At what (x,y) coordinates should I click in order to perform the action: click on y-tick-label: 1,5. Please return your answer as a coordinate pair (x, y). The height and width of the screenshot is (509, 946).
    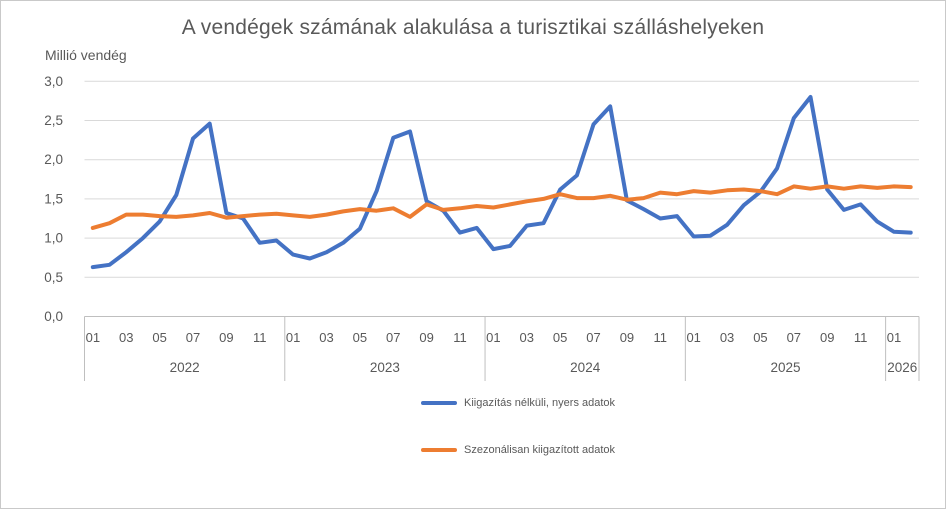
    Looking at the image, I should click on (53, 198).